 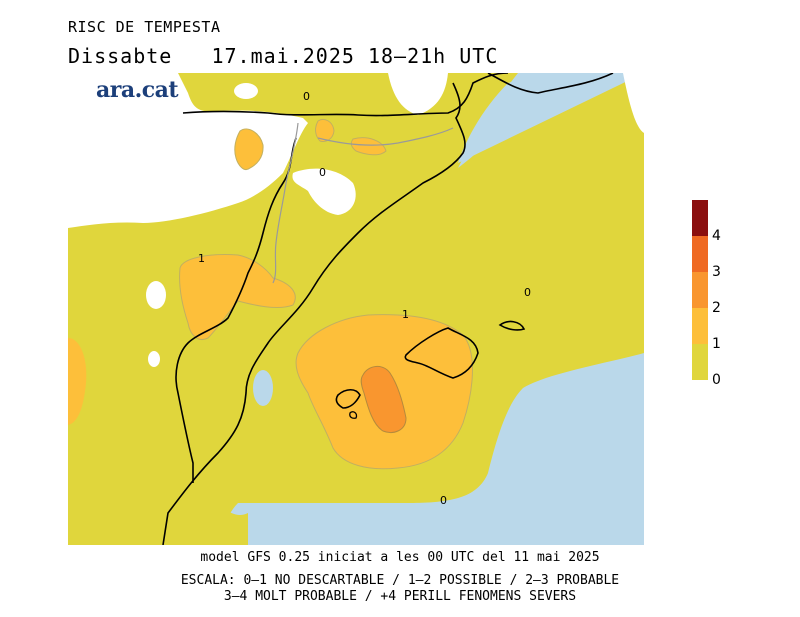 What do you see at coordinates (348, 398) in the screenshot?
I see `island-ibiza` at bounding box center [348, 398].